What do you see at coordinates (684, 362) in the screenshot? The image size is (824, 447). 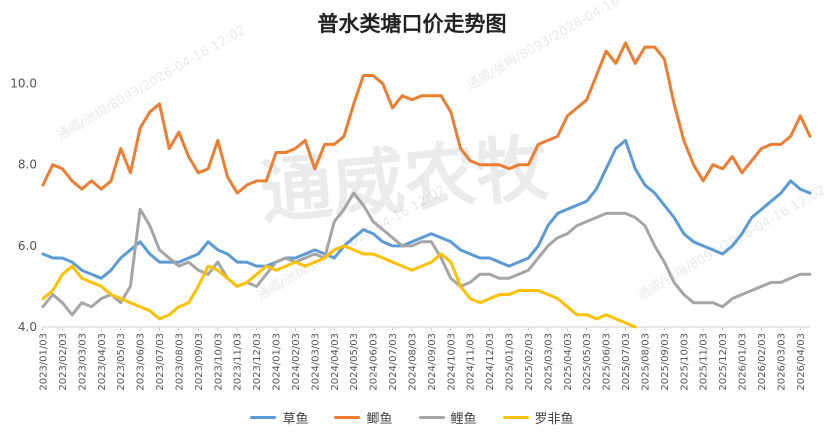 I see `x-tick-label: 2025/10/03` at bounding box center [684, 362].